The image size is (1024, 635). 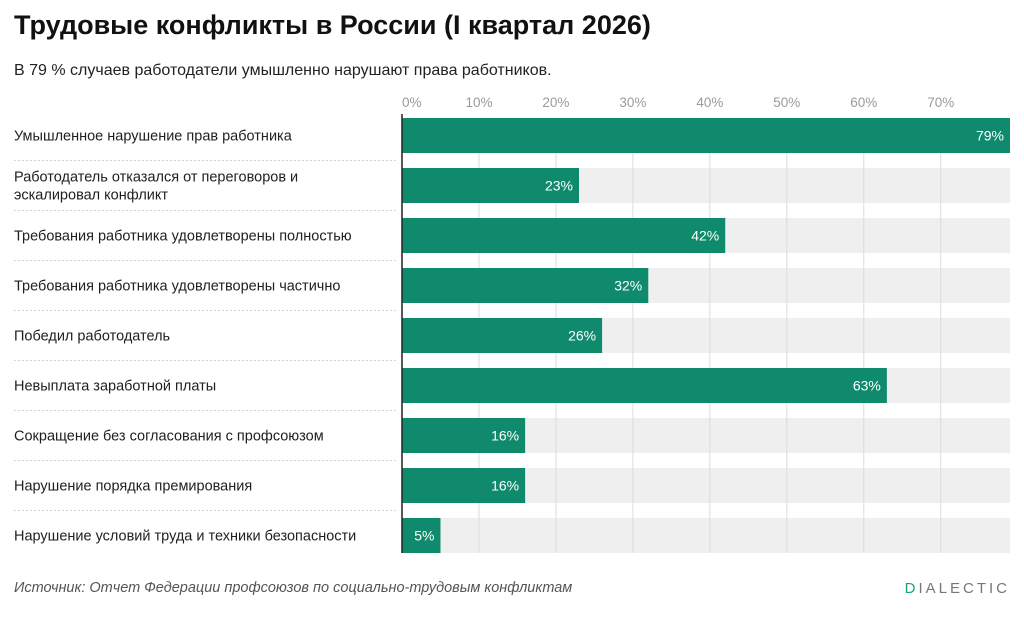 What do you see at coordinates (133, 487) in the screenshot?
I see `category-label: Нарушение порядка премирования` at bounding box center [133, 487].